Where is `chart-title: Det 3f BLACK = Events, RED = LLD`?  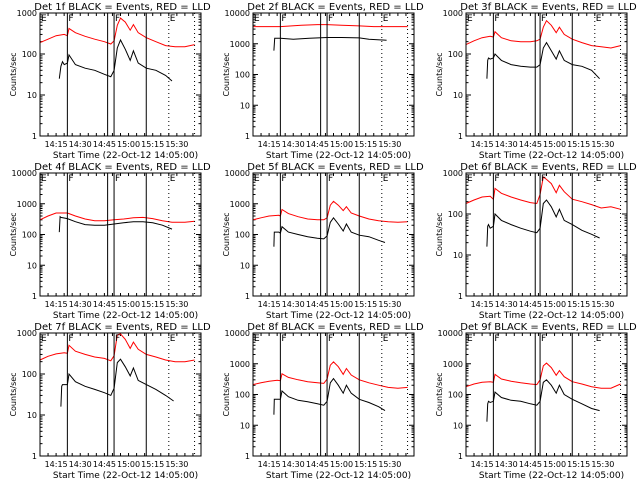 chart-title: Det 3f BLACK = Events, RED = LLD is located at coordinates (548, 7).